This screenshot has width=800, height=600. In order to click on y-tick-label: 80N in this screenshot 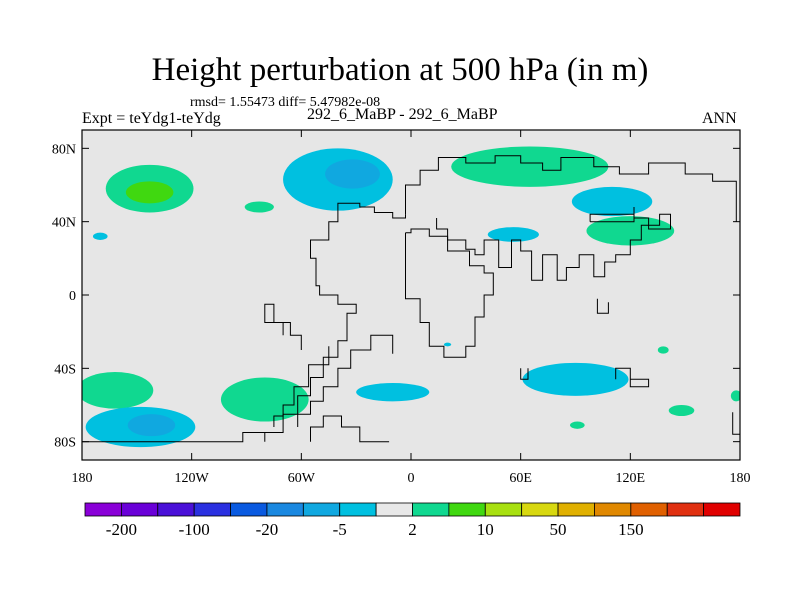, I will do `click(64, 149)`.